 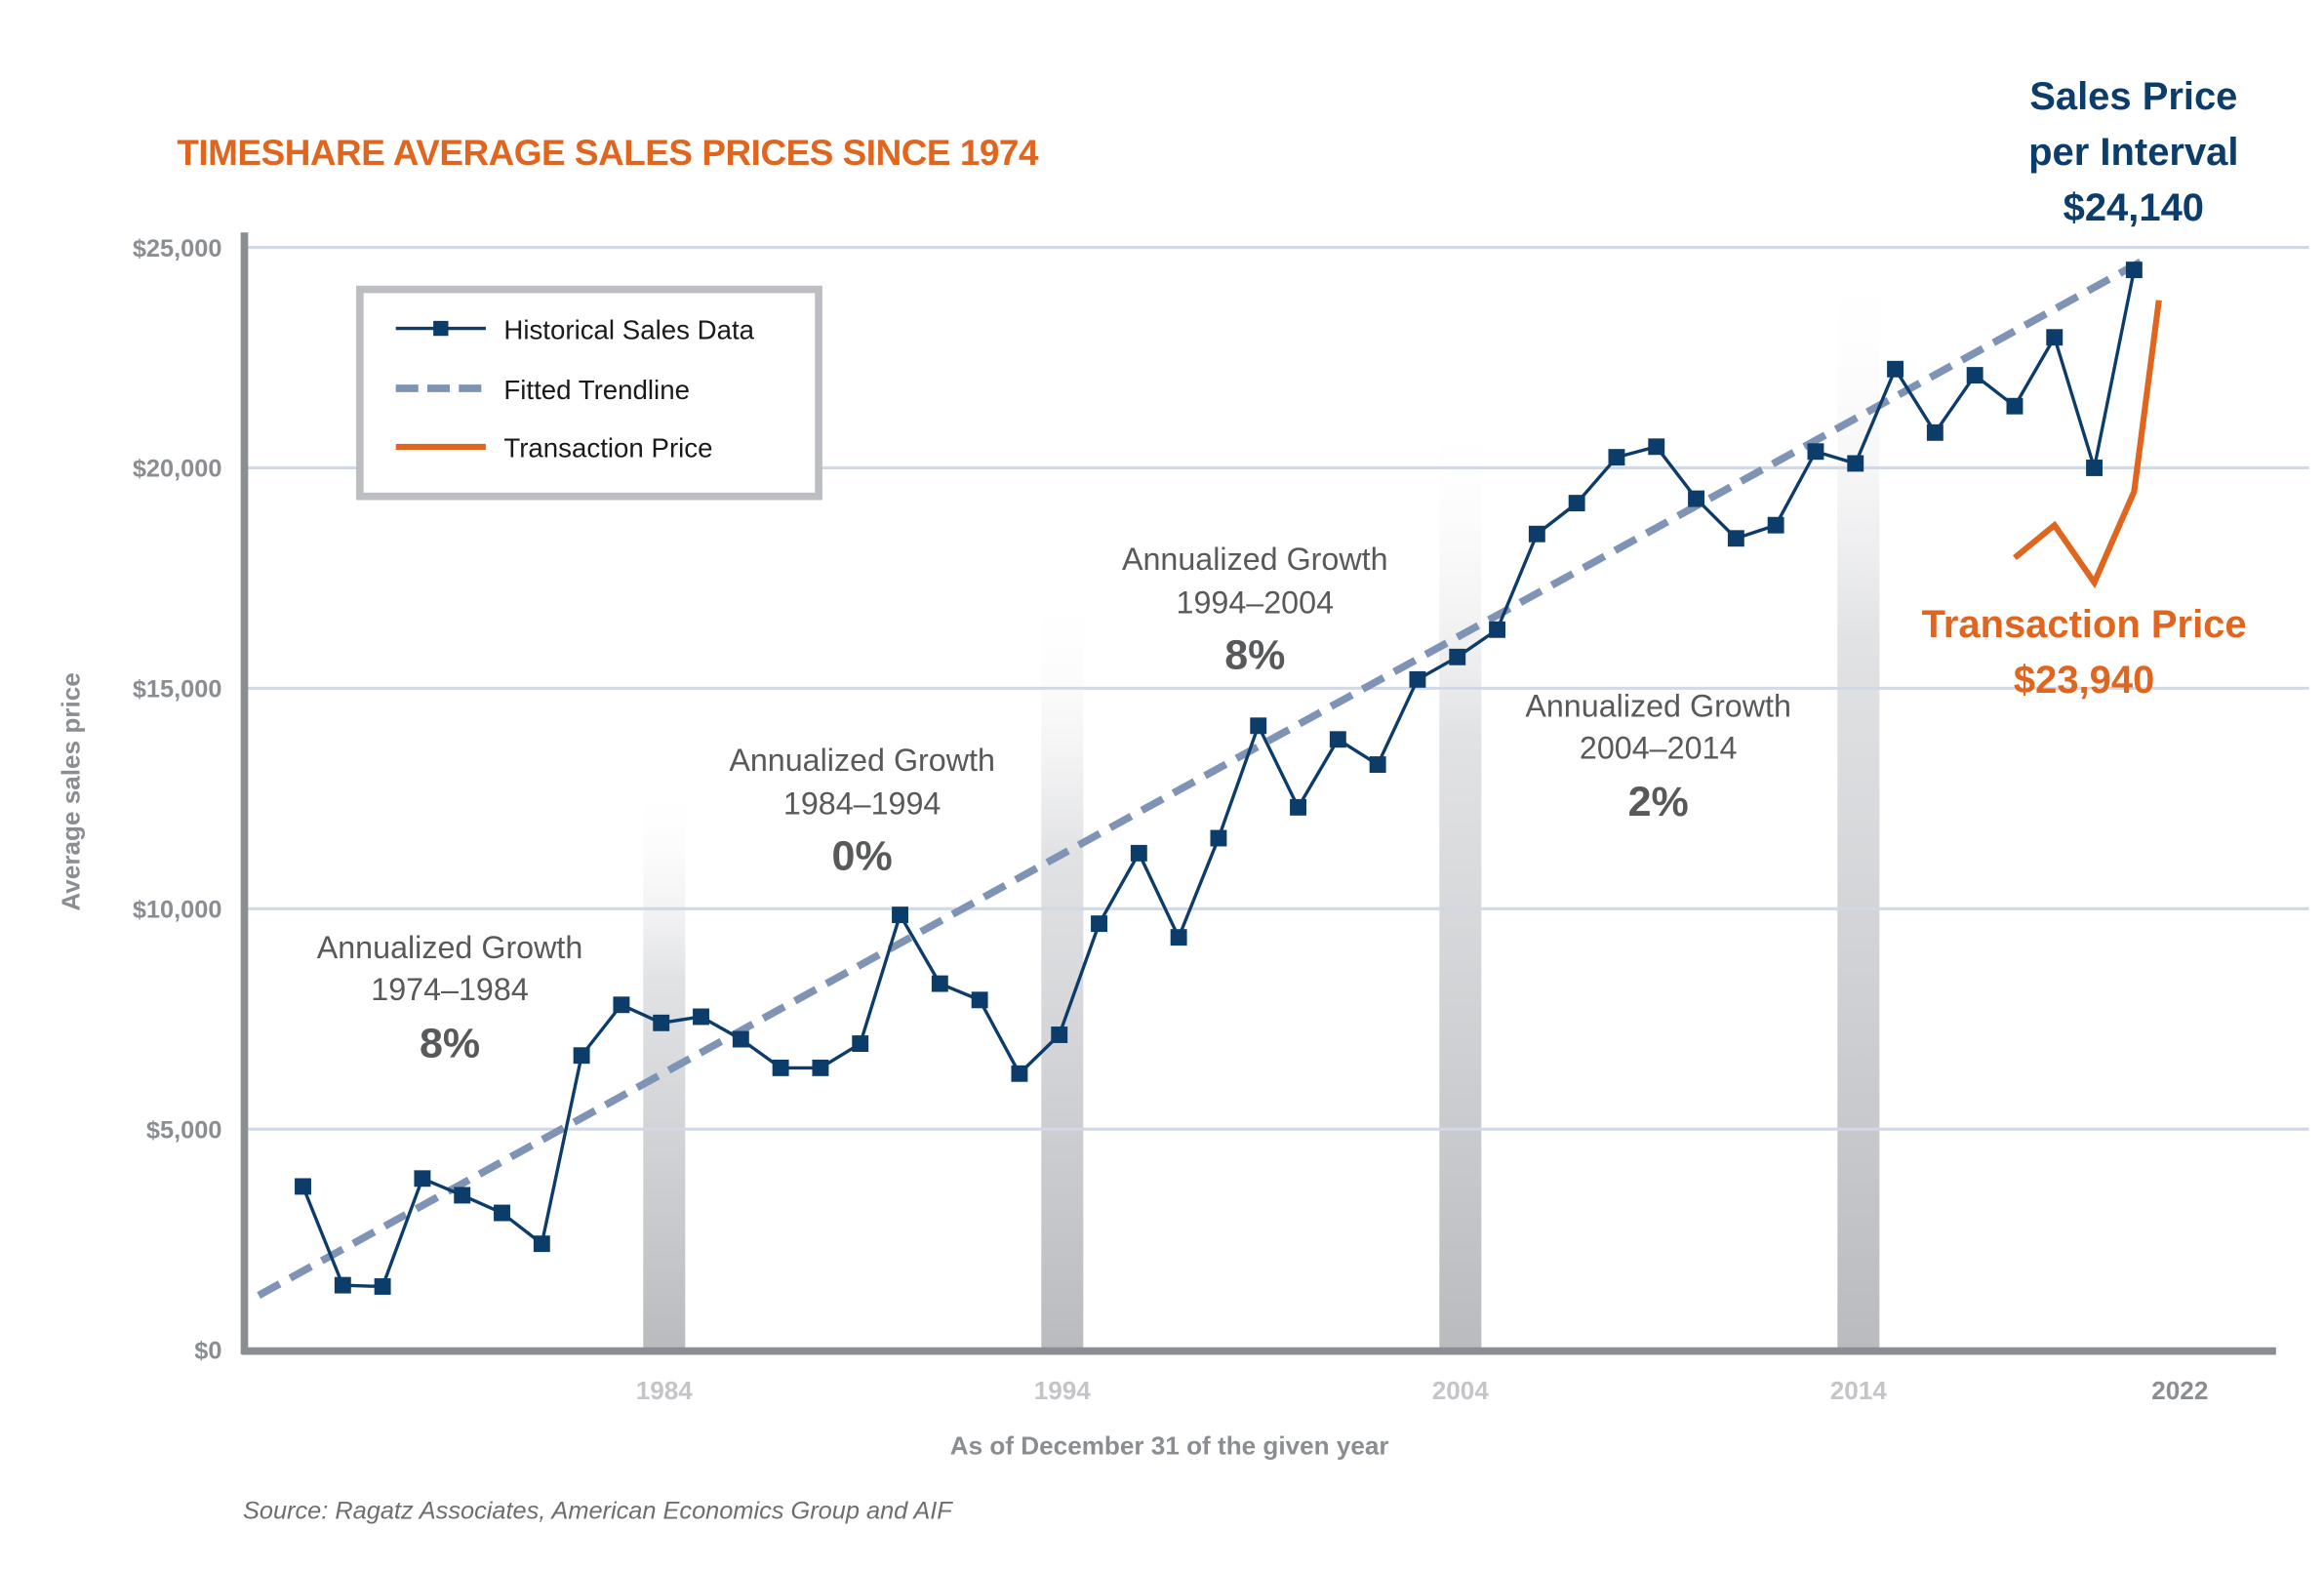 I want to click on data-point-1996, so click(x=1138, y=853).